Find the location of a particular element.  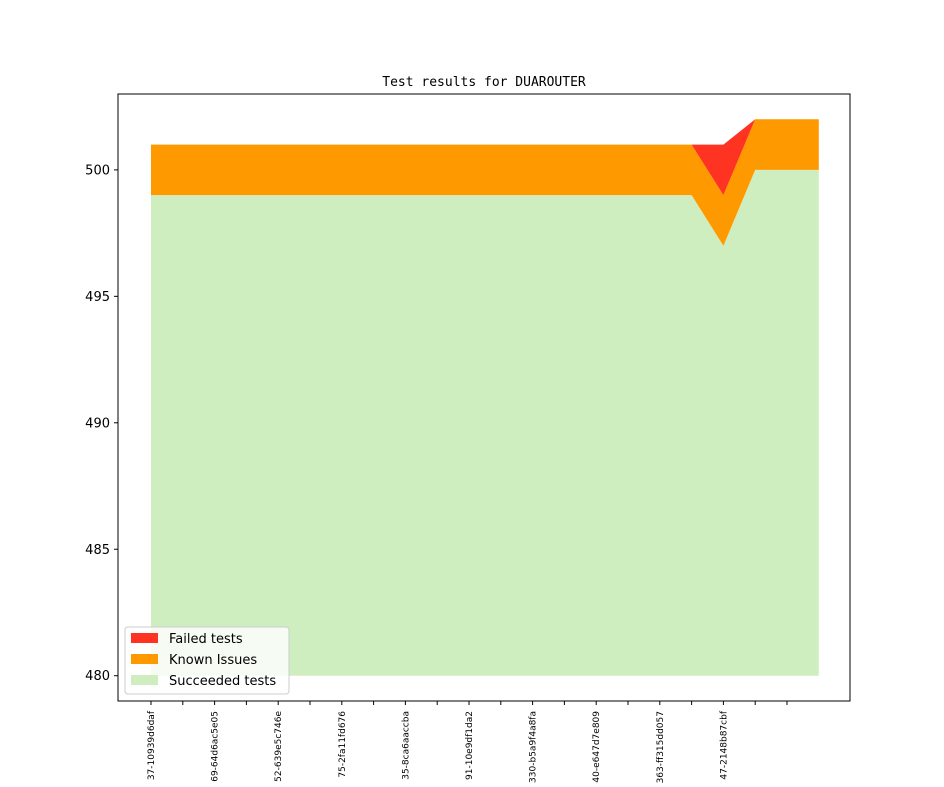

x-tick-label: 330-b5a9f4a8fa is located at coordinates (534, 747).